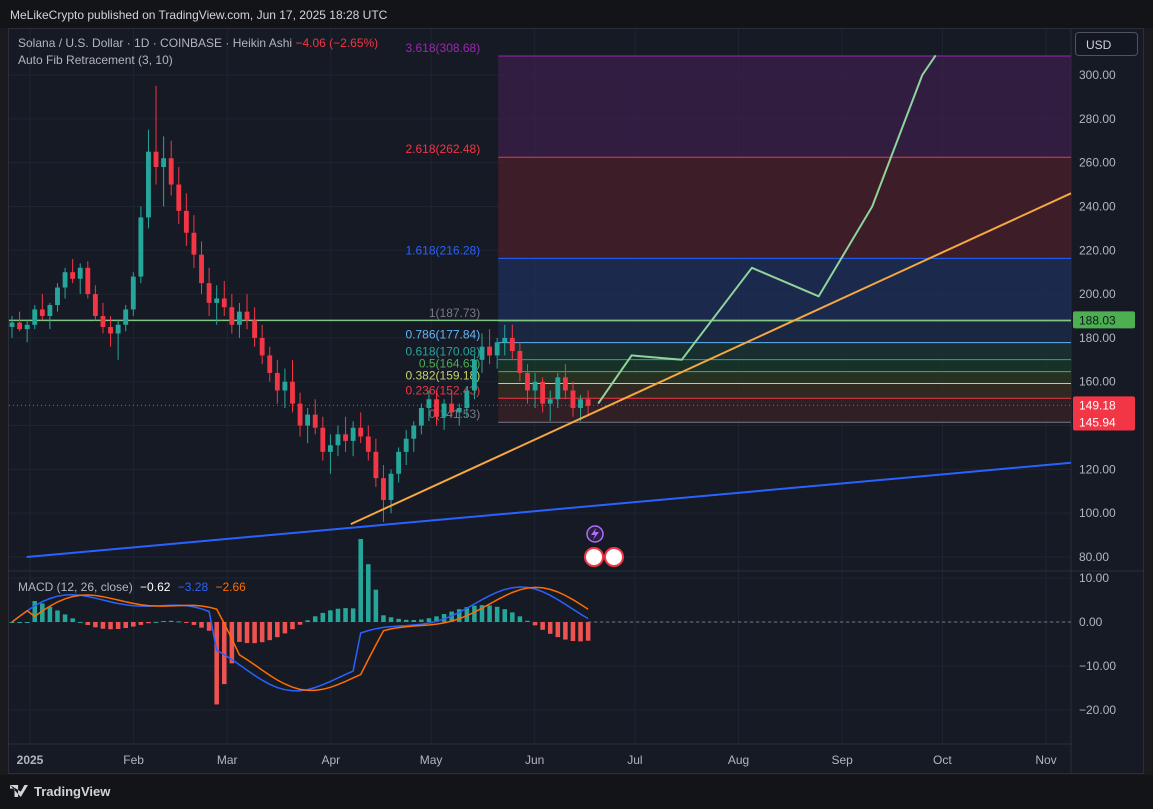 The width and height of the screenshot is (1153, 809). What do you see at coordinates (193, 587) in the screenshot?
I see `macd-line-value: −3.28` at bounding box center [193, 587].